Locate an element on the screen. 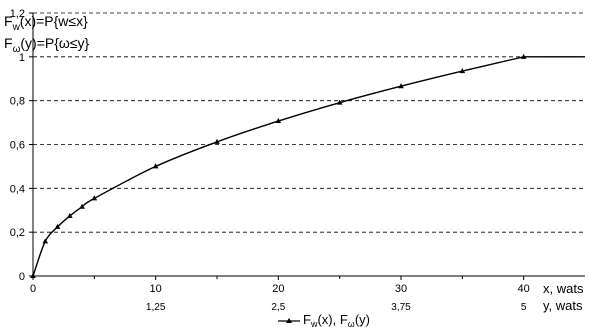 Image resolution: width=590 pixels, height=327 pixels. y-tick-label: 1,2 is located at coordinates (17, 14).